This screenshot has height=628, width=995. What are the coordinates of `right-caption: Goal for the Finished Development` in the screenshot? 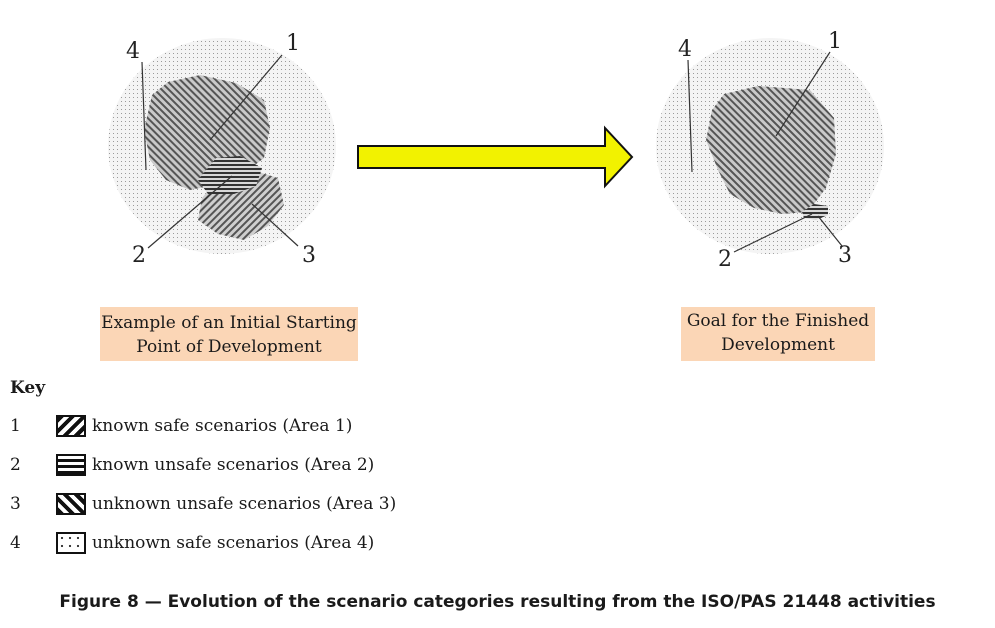 It's located at (778, 334).